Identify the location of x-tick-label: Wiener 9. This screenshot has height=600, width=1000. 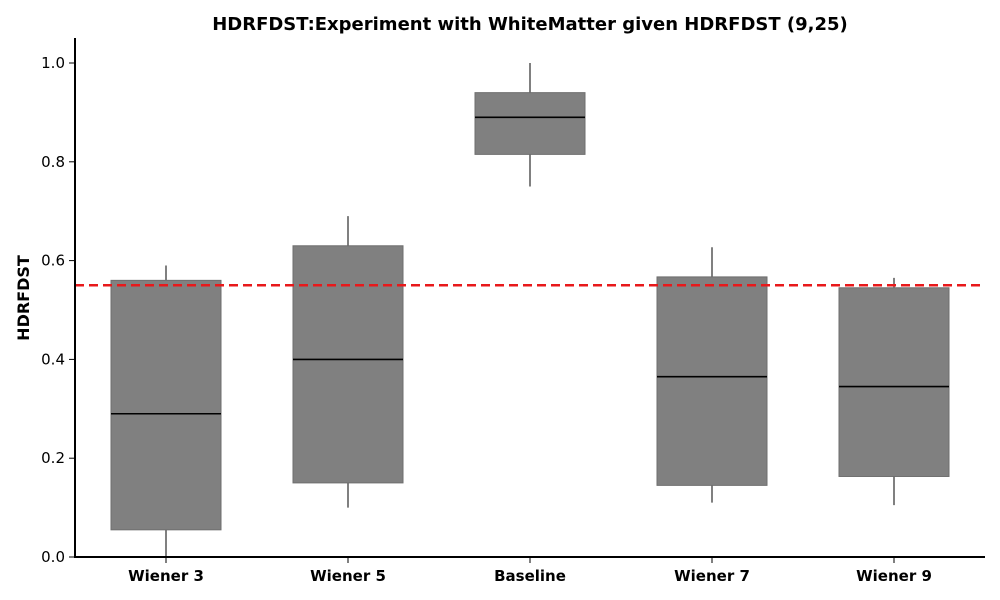
(894, 576).